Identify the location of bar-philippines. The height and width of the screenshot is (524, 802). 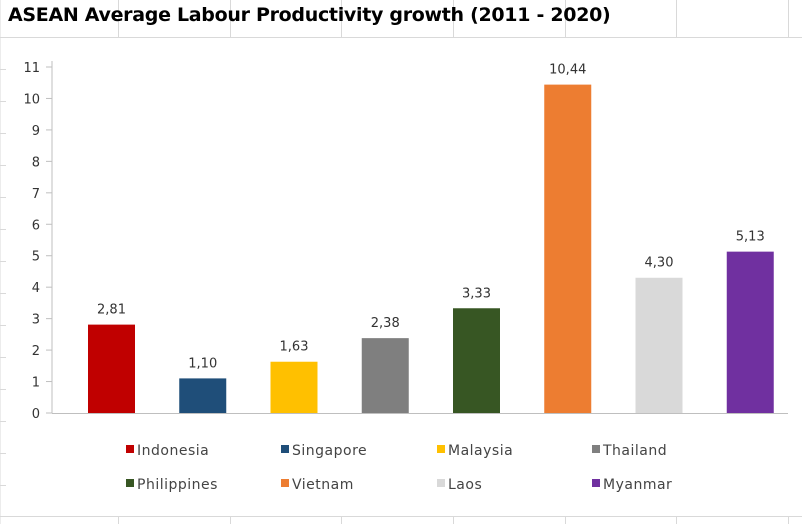
(476, 360).